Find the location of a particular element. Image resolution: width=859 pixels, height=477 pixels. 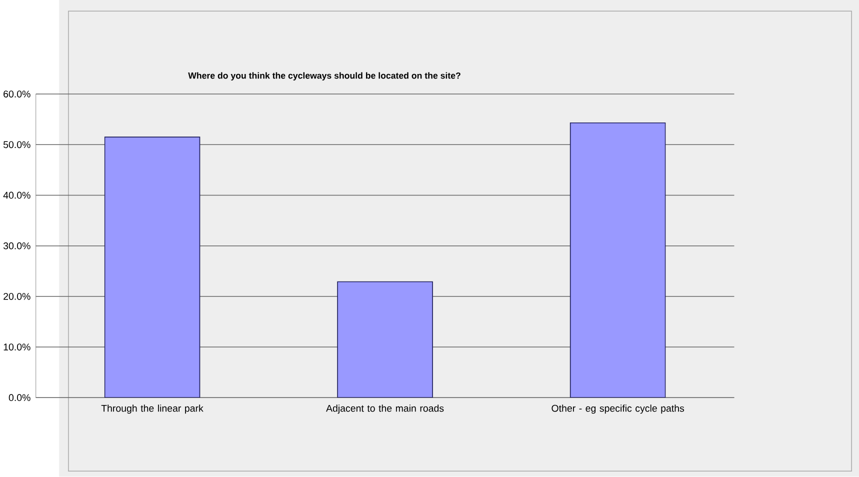

y-tick-label: 40.0% is located at coordinates (16, 195).